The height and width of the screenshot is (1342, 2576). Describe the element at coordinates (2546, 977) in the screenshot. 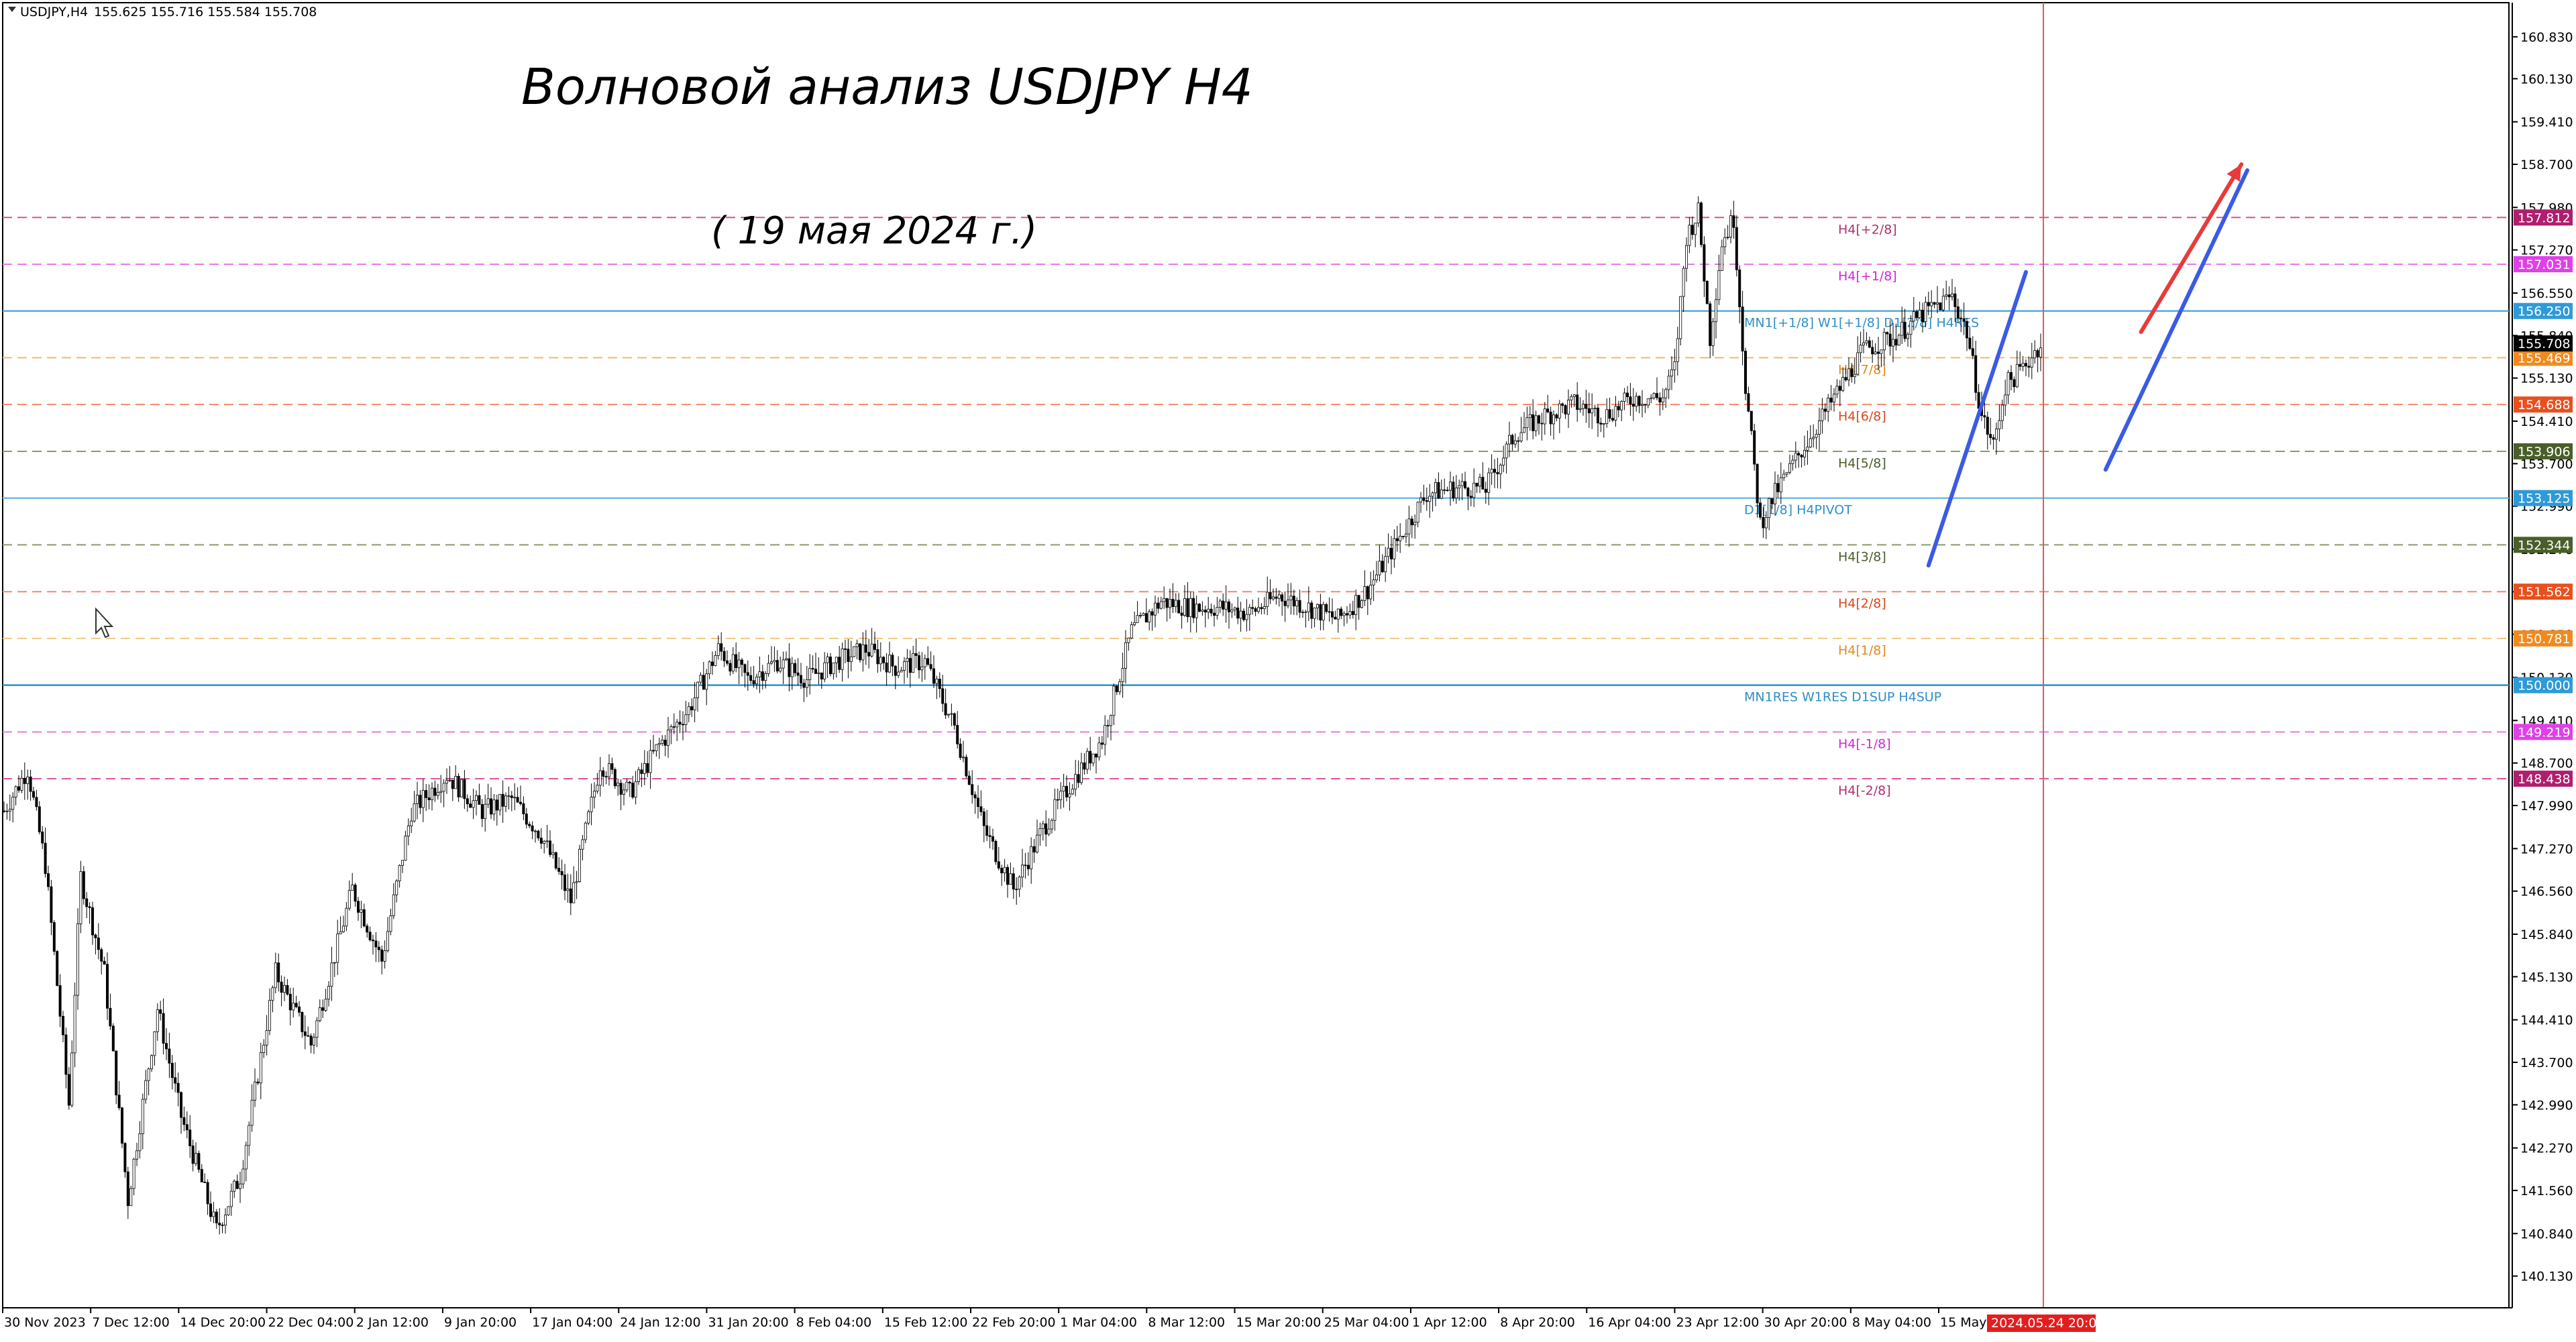

I see `price-tick-label: 145.130` at that location.